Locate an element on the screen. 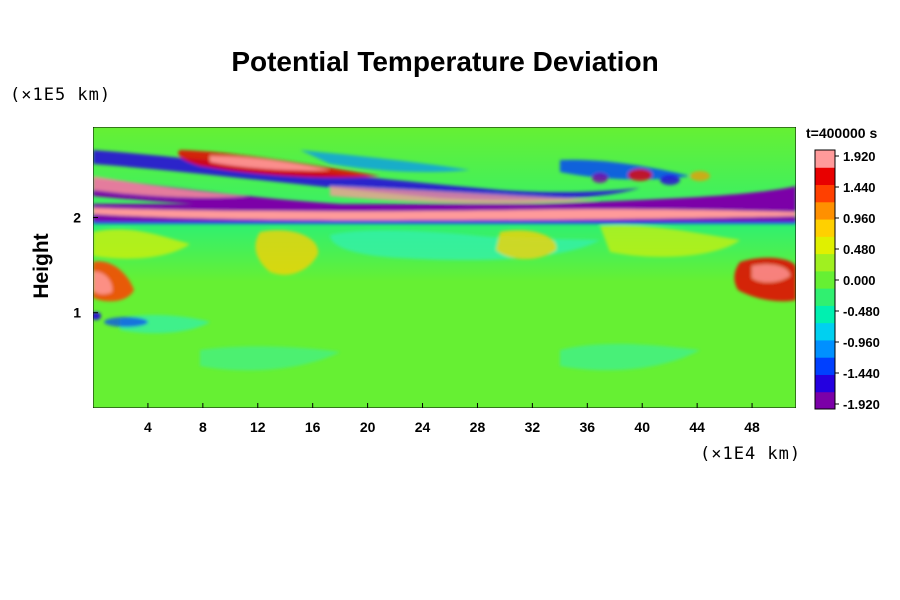 The width and height of the screenshot is (900, 600). x-tick-label: 44 is located at coordinates (697, 427).